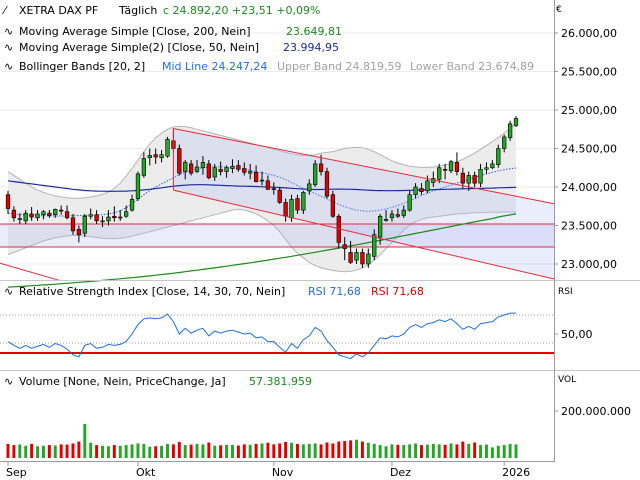  I want to click on price-tick-label: 26.000,00, so click(589, 33).